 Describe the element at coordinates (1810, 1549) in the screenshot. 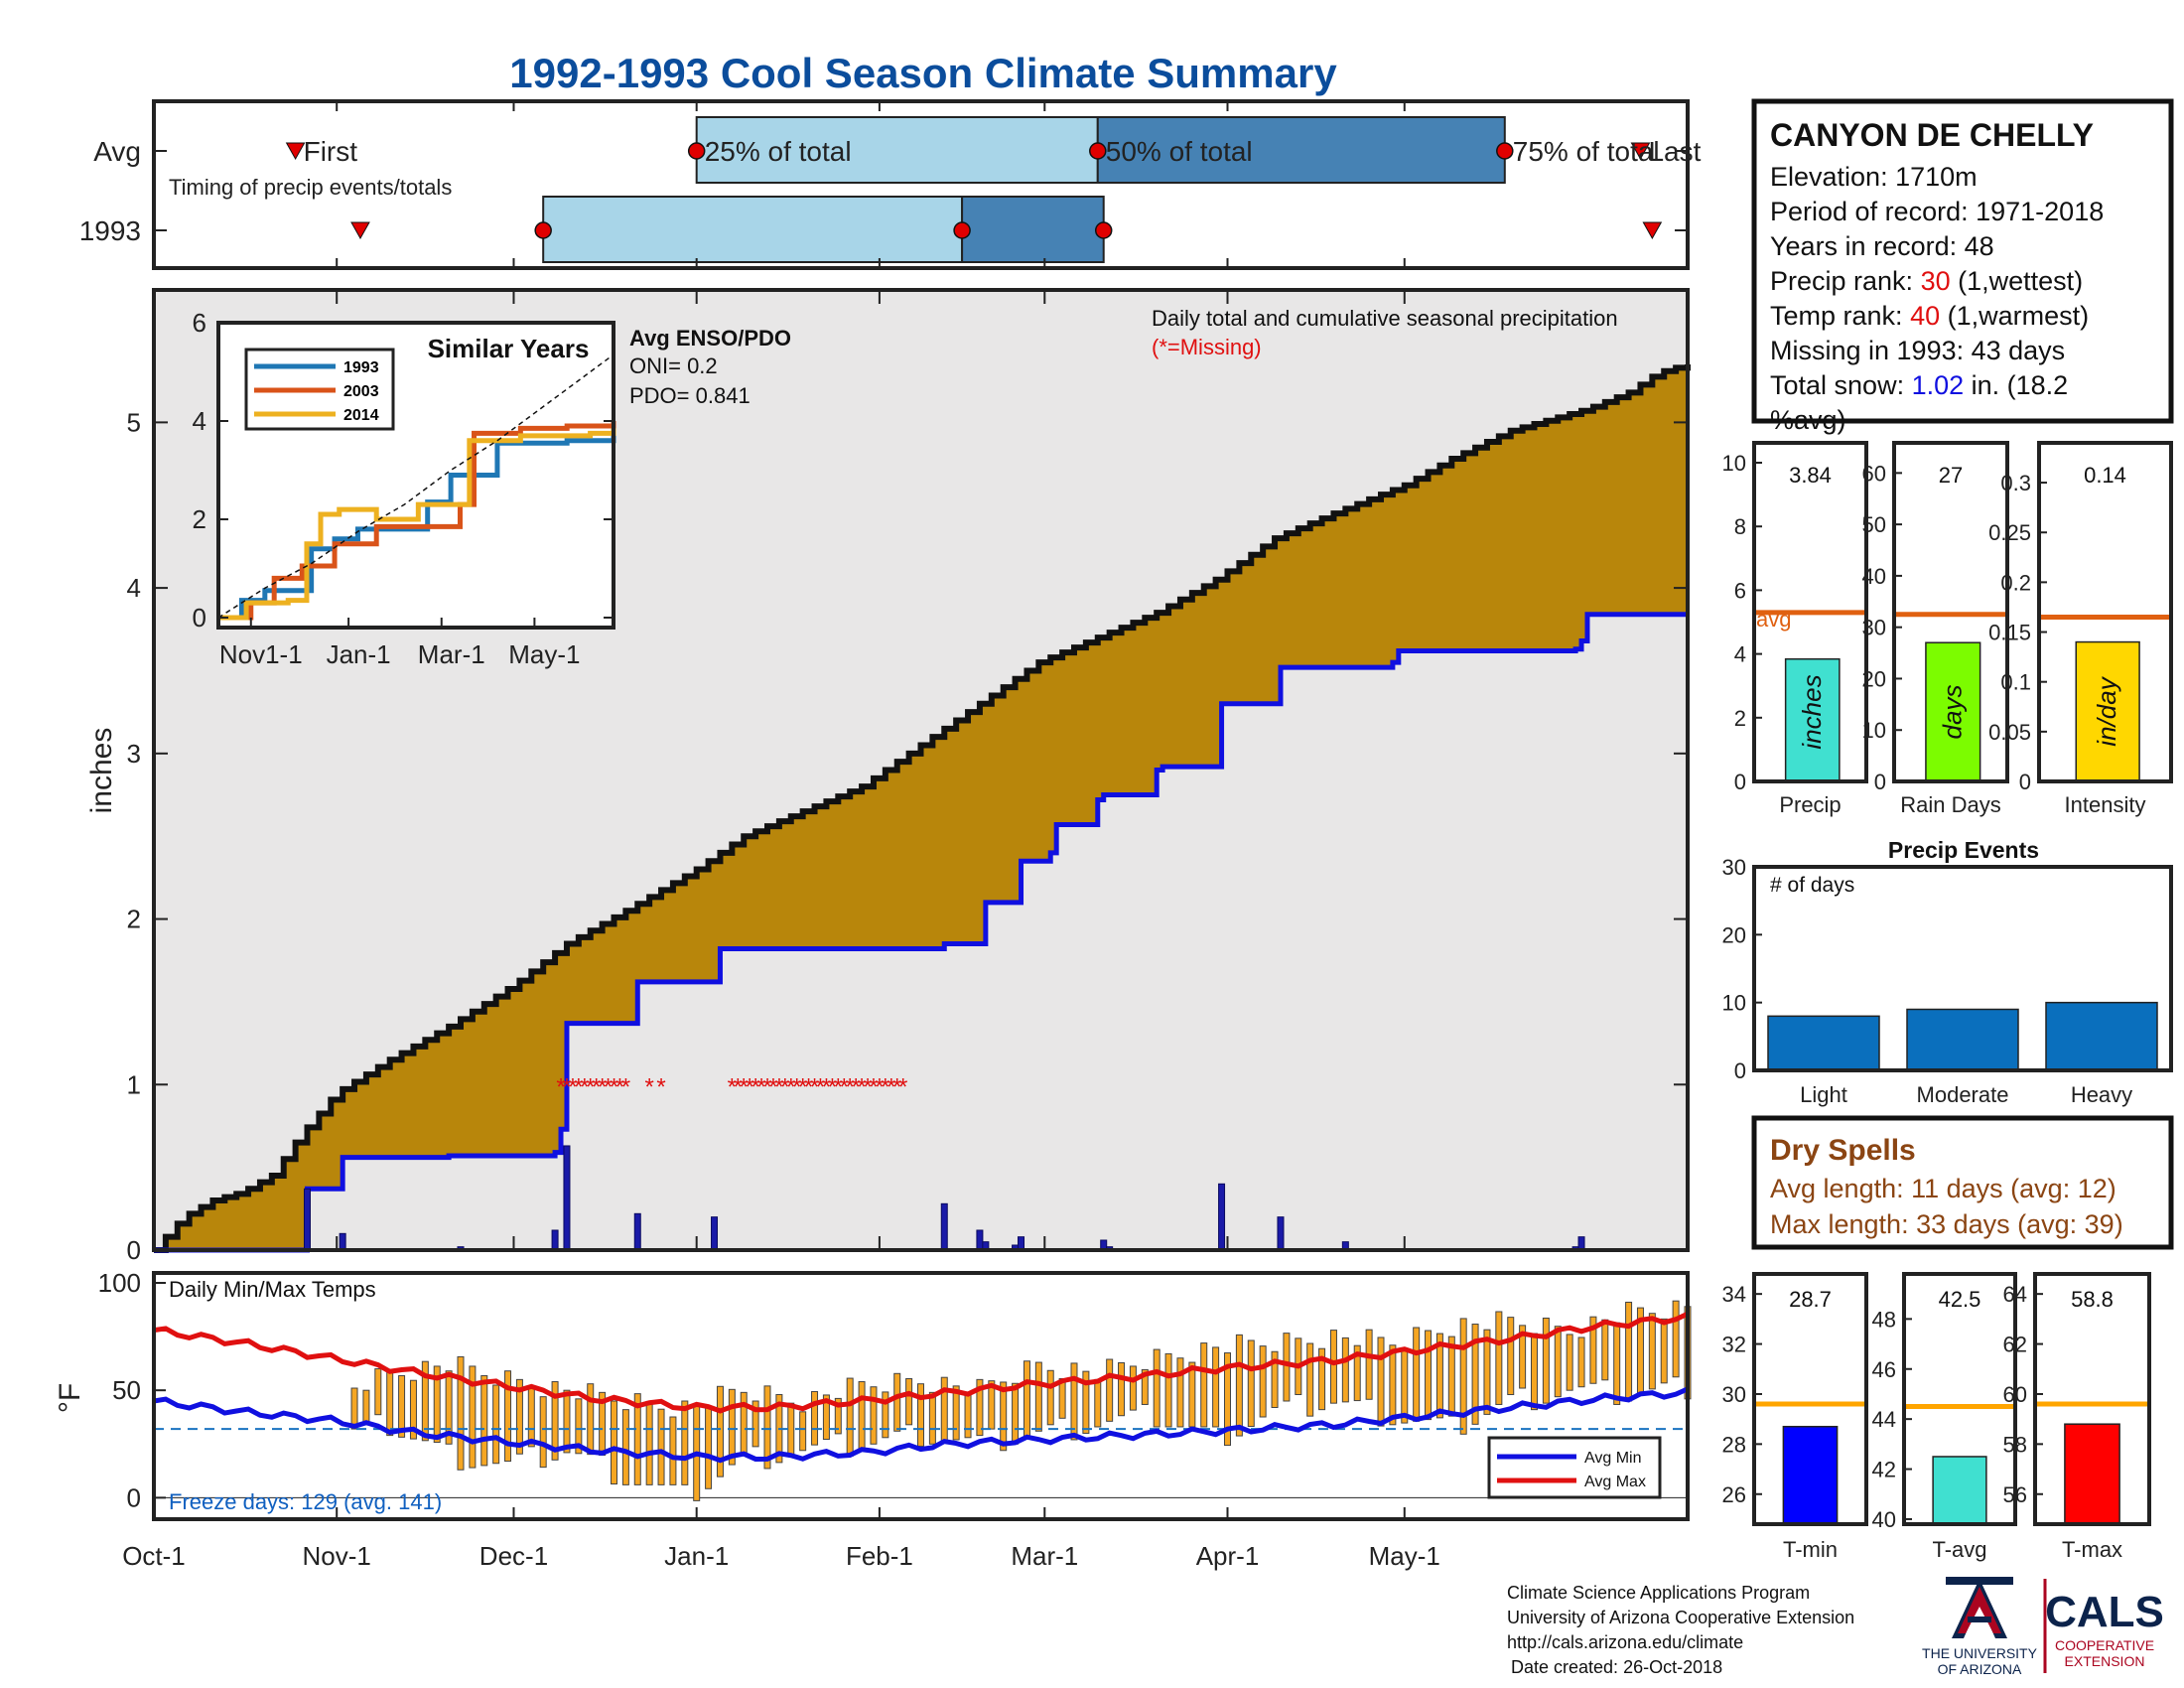

I see `temp-mini-label-0: T-min` at that location.